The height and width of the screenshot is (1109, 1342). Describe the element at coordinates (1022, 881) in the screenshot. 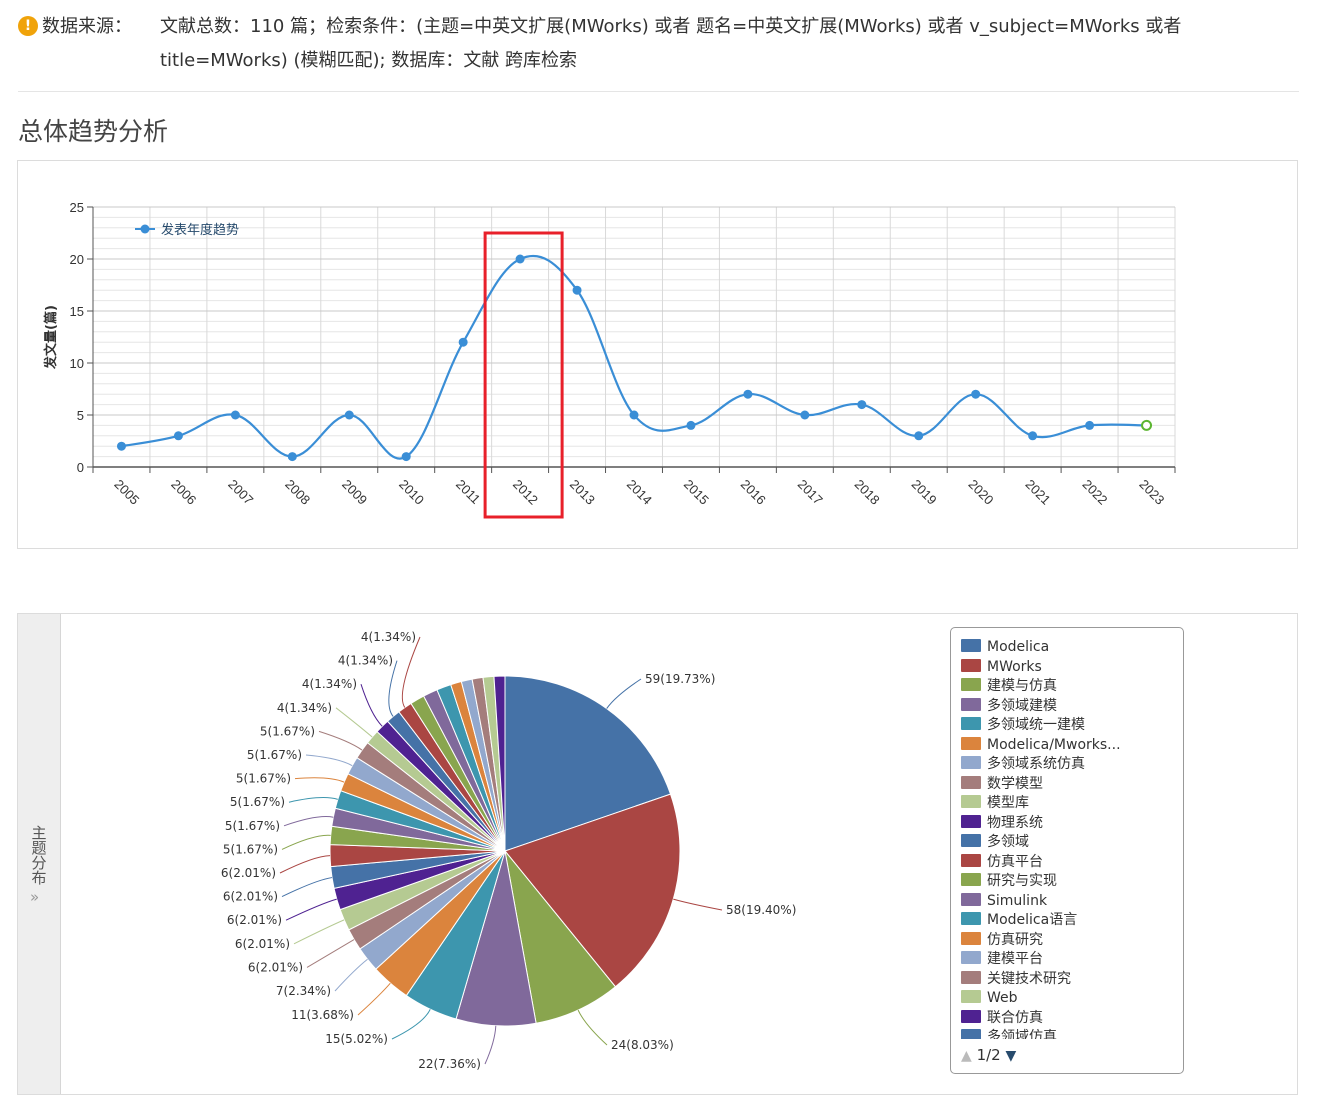

I see `legend-item-label: 研究与实现` at that location.